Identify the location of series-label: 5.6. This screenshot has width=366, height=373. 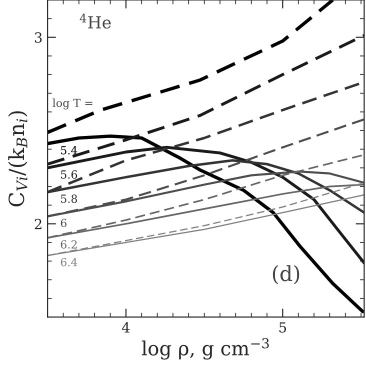
(69, 174).